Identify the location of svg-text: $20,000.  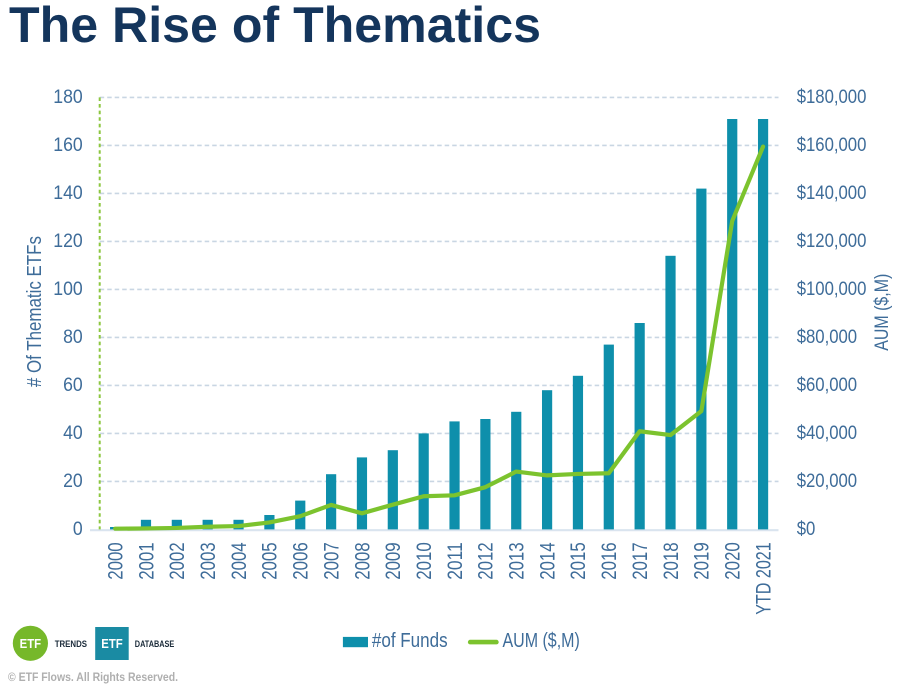
(827, 481).